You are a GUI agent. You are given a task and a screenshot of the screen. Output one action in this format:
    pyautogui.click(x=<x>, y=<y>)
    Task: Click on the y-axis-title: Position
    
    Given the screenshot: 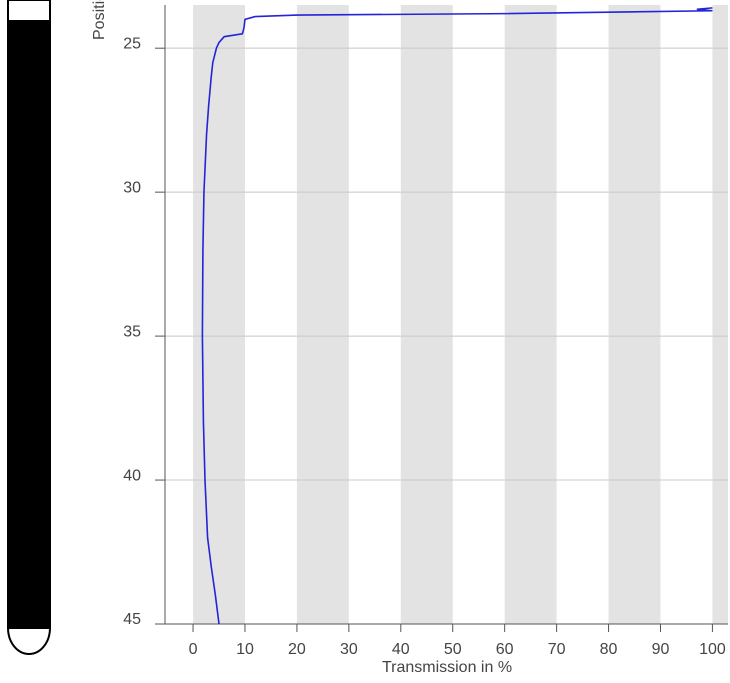 What is the action you would take?
    pyautogui.click(x=99, y=20)
    